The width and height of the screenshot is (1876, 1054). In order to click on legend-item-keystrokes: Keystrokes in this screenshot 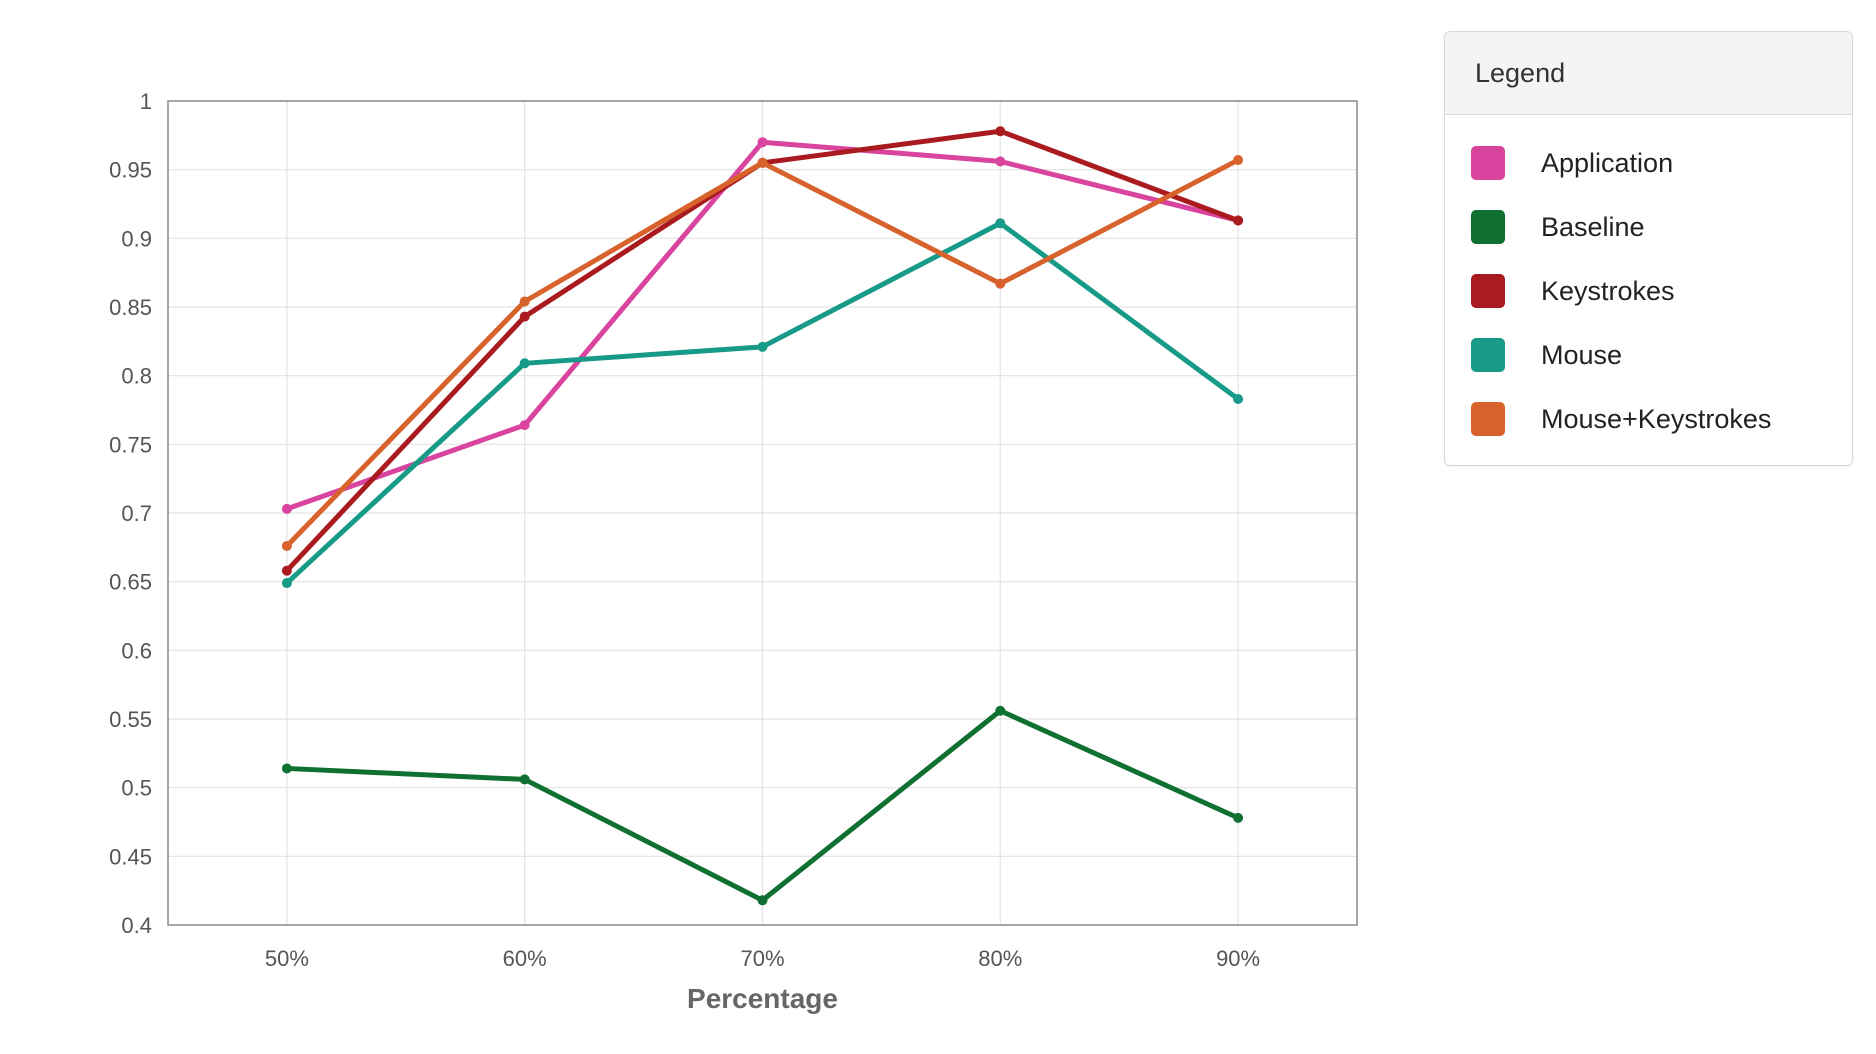, I will do `click(1648, 291)`.